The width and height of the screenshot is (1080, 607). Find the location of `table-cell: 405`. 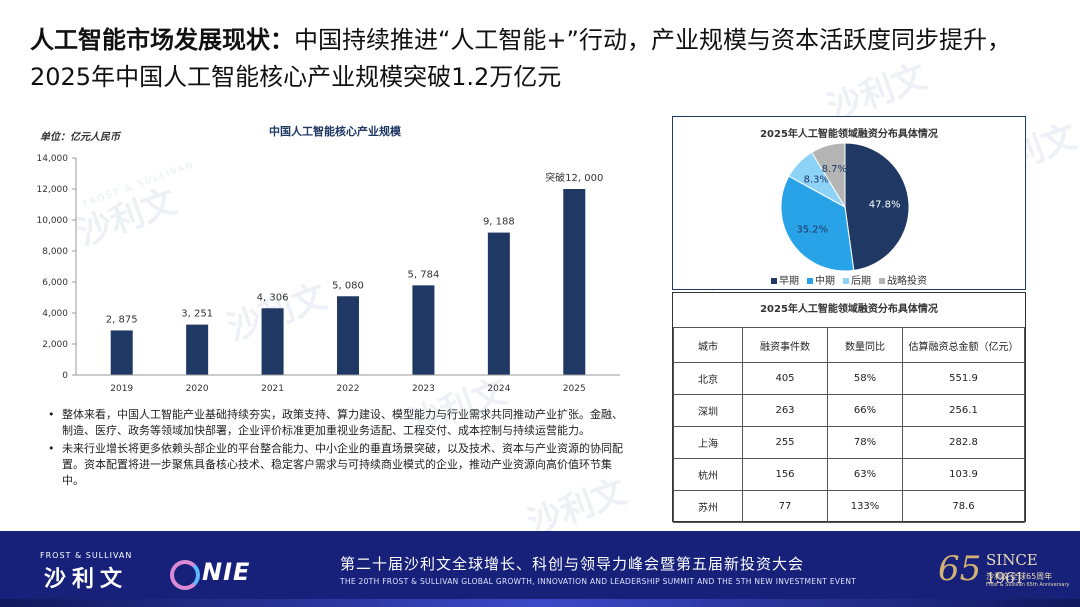

table-cell: 405 is located at coordinates (785, 378).